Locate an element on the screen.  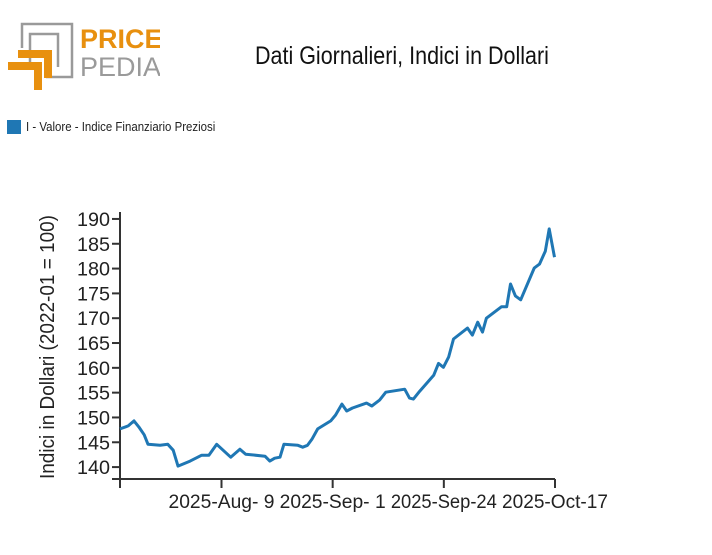
y-tick-label: 180 is located at coordinates (93, 270).